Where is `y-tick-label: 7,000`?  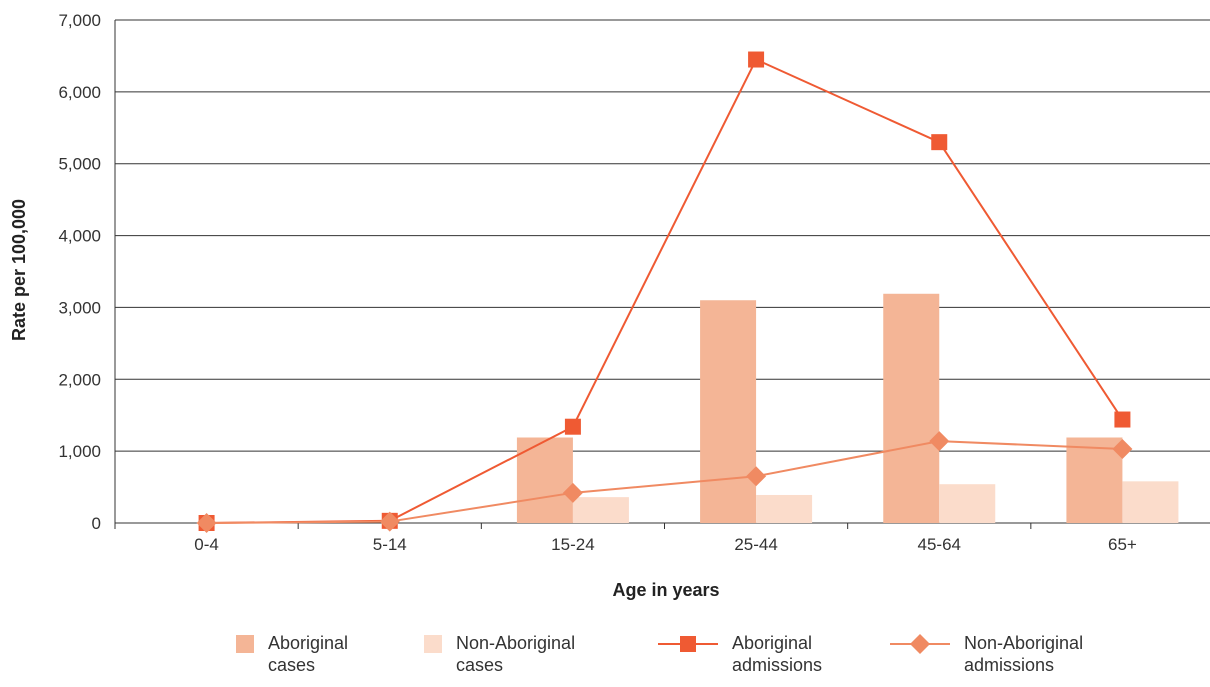
y-tick-label: 7,000 is located at coordinates (79, 20).